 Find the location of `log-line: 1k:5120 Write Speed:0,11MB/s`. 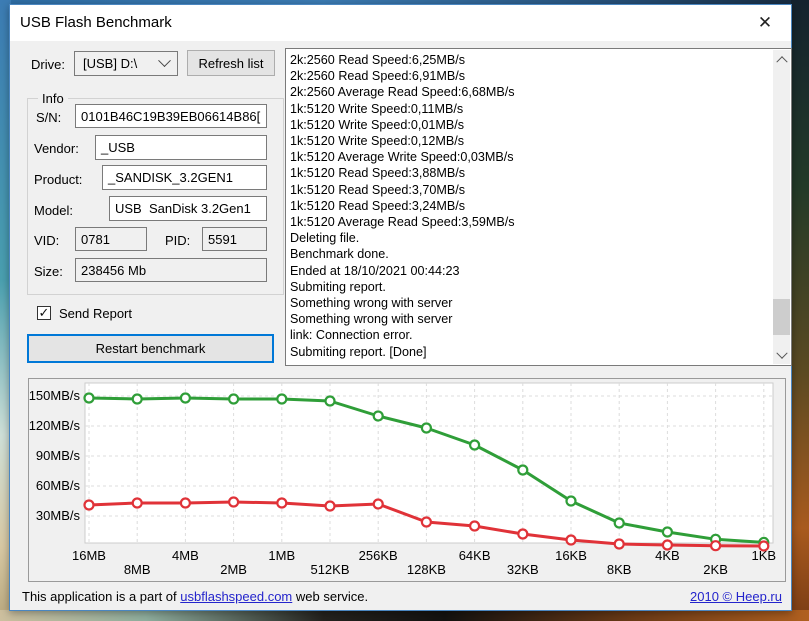

log-line: 1k:5120 Write Speed:0,11MB/s is located at coordinates (377, 108).